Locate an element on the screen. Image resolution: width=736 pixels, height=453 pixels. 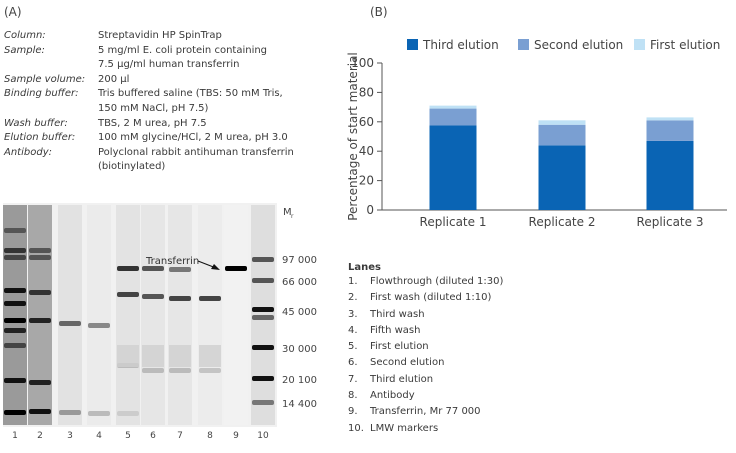
mw-marker-label: 20 100 is located at coordinates (299, 380).